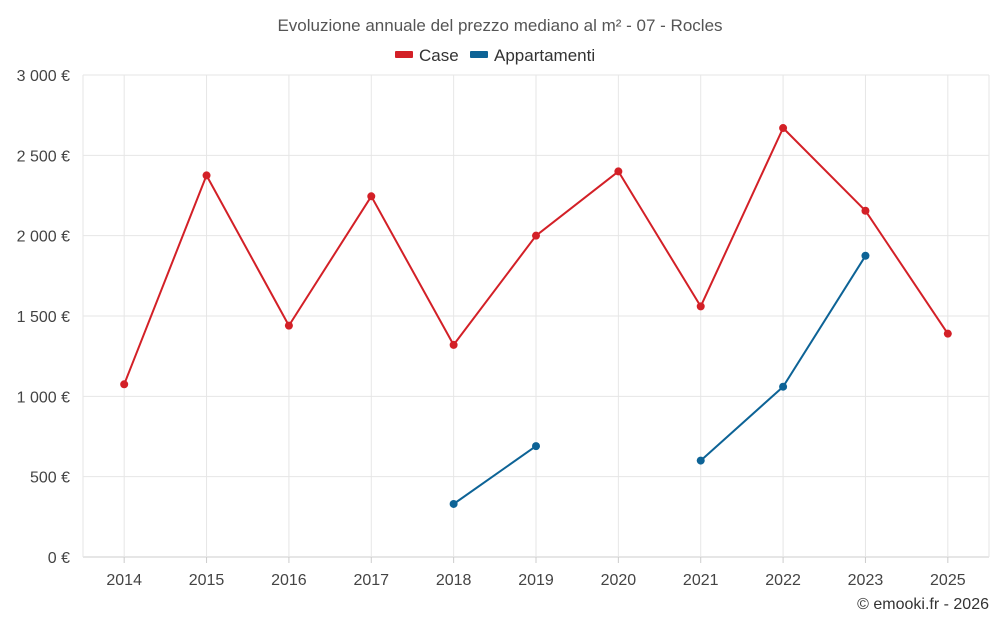  What do you see at coordinates (43, 237) in the screenshot?
I see `y-tick-label: 2 000 €` at bounding box center [43, 237].